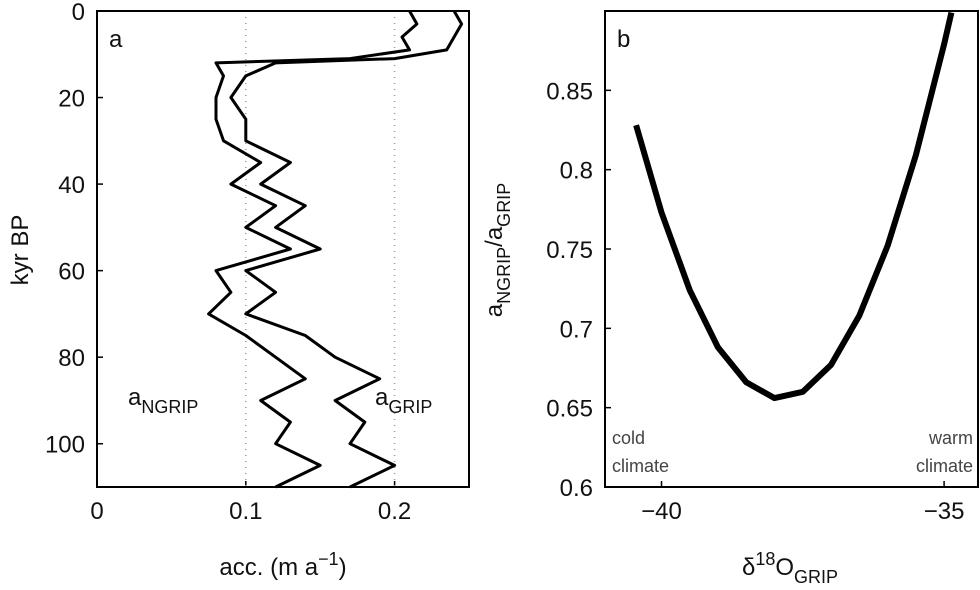 This screenshot has width=980, height=590. I want to click on label: aGRIP, so click(403, 400).